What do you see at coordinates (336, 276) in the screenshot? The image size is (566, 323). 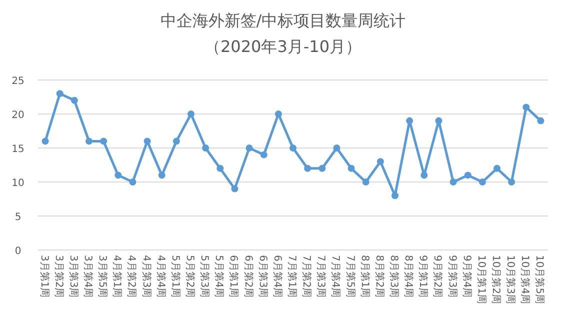 I see `x-tick-label: 7月第4周` at bounding box center [336, 276].